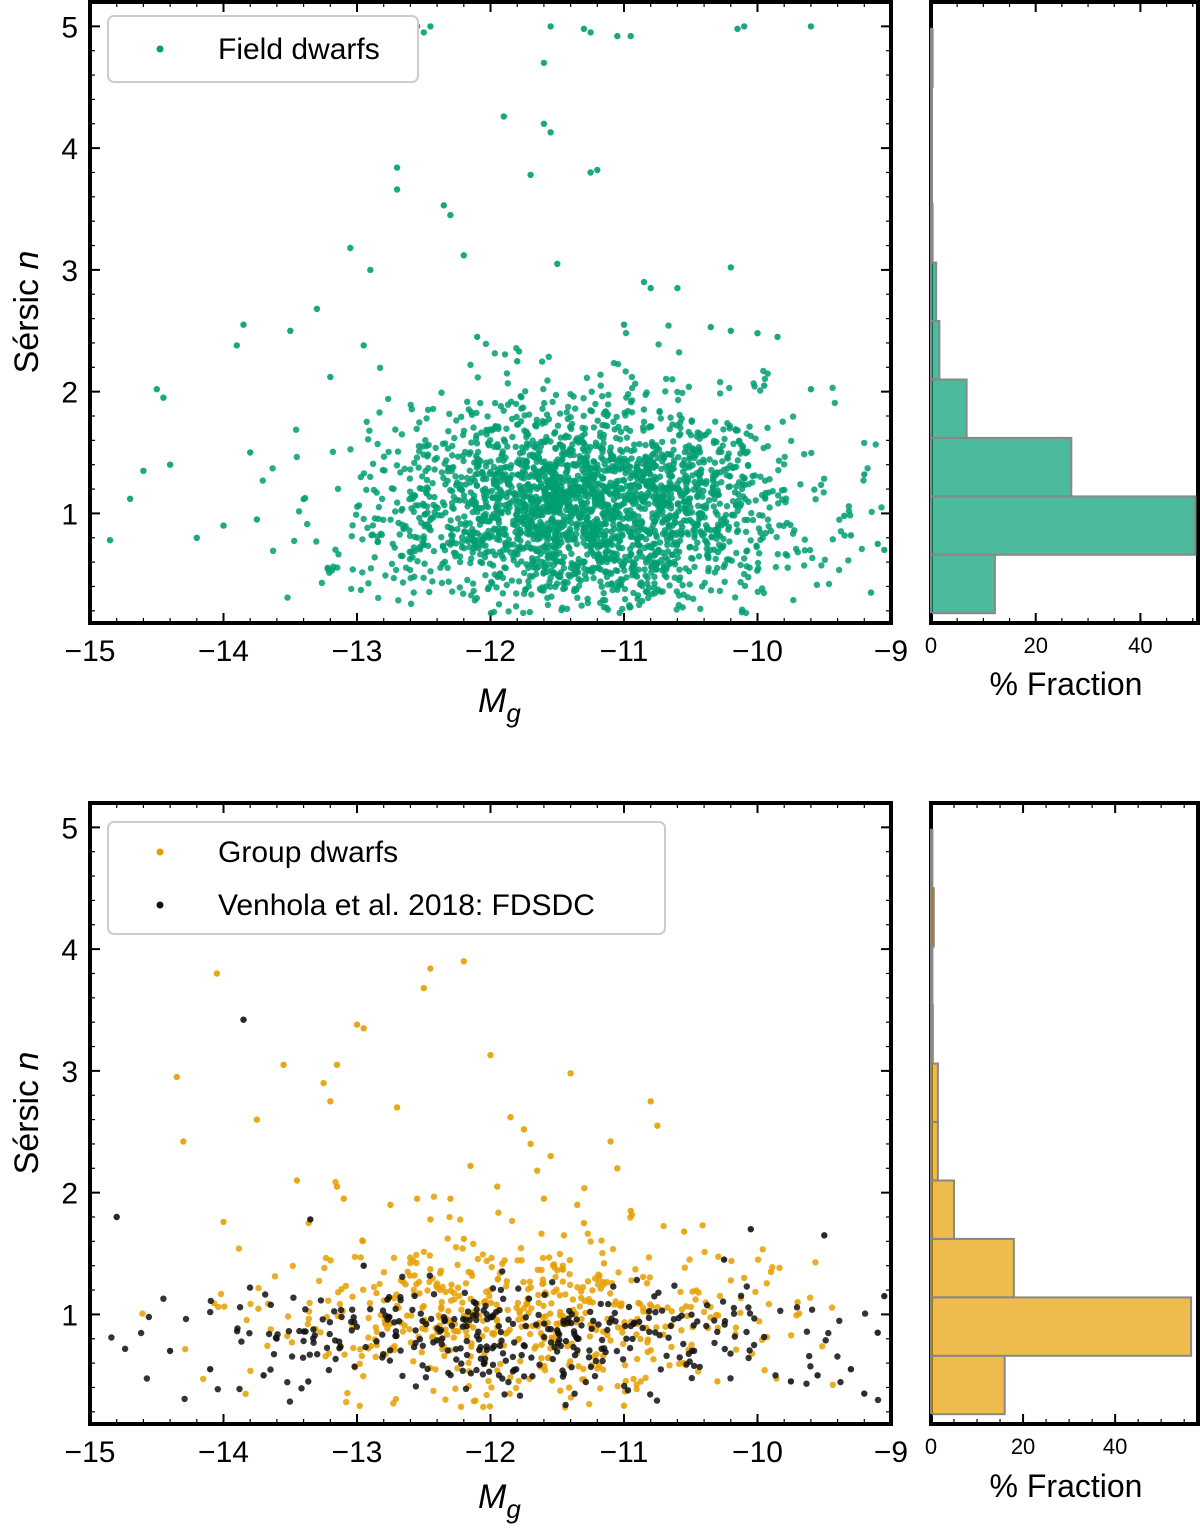 This screenshot has width=1200, height=1534. I want to click on top-hist-bars, so click(1063, 321).